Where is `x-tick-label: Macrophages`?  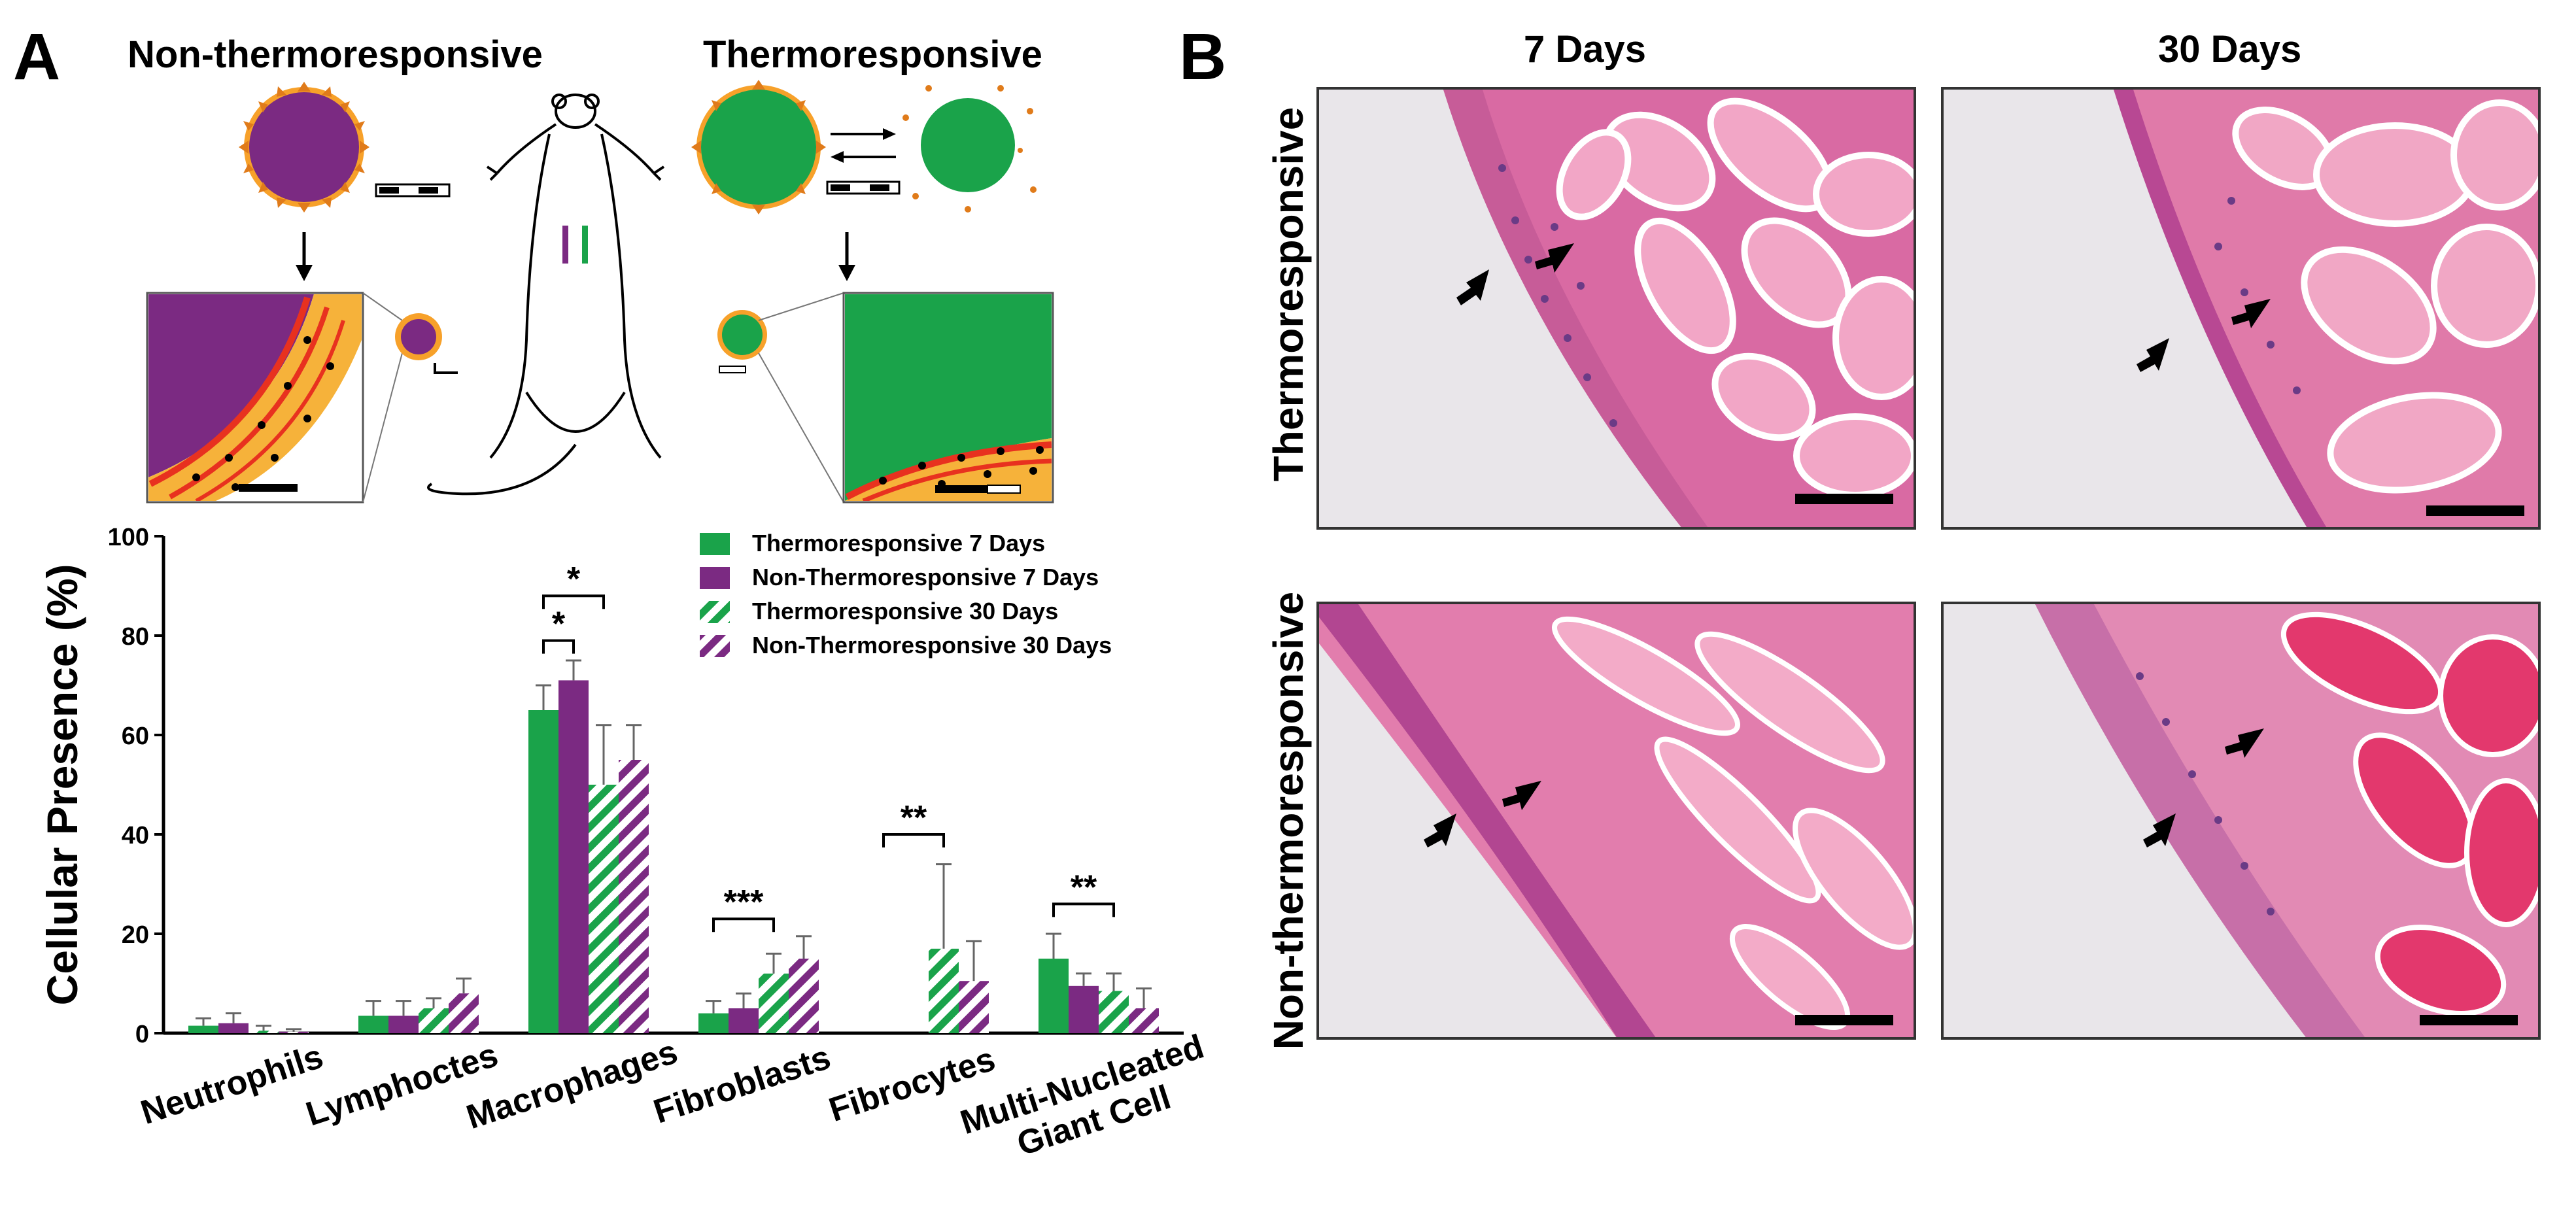 x-tick-label: Macrophages is located at coordinates (572, 1085).